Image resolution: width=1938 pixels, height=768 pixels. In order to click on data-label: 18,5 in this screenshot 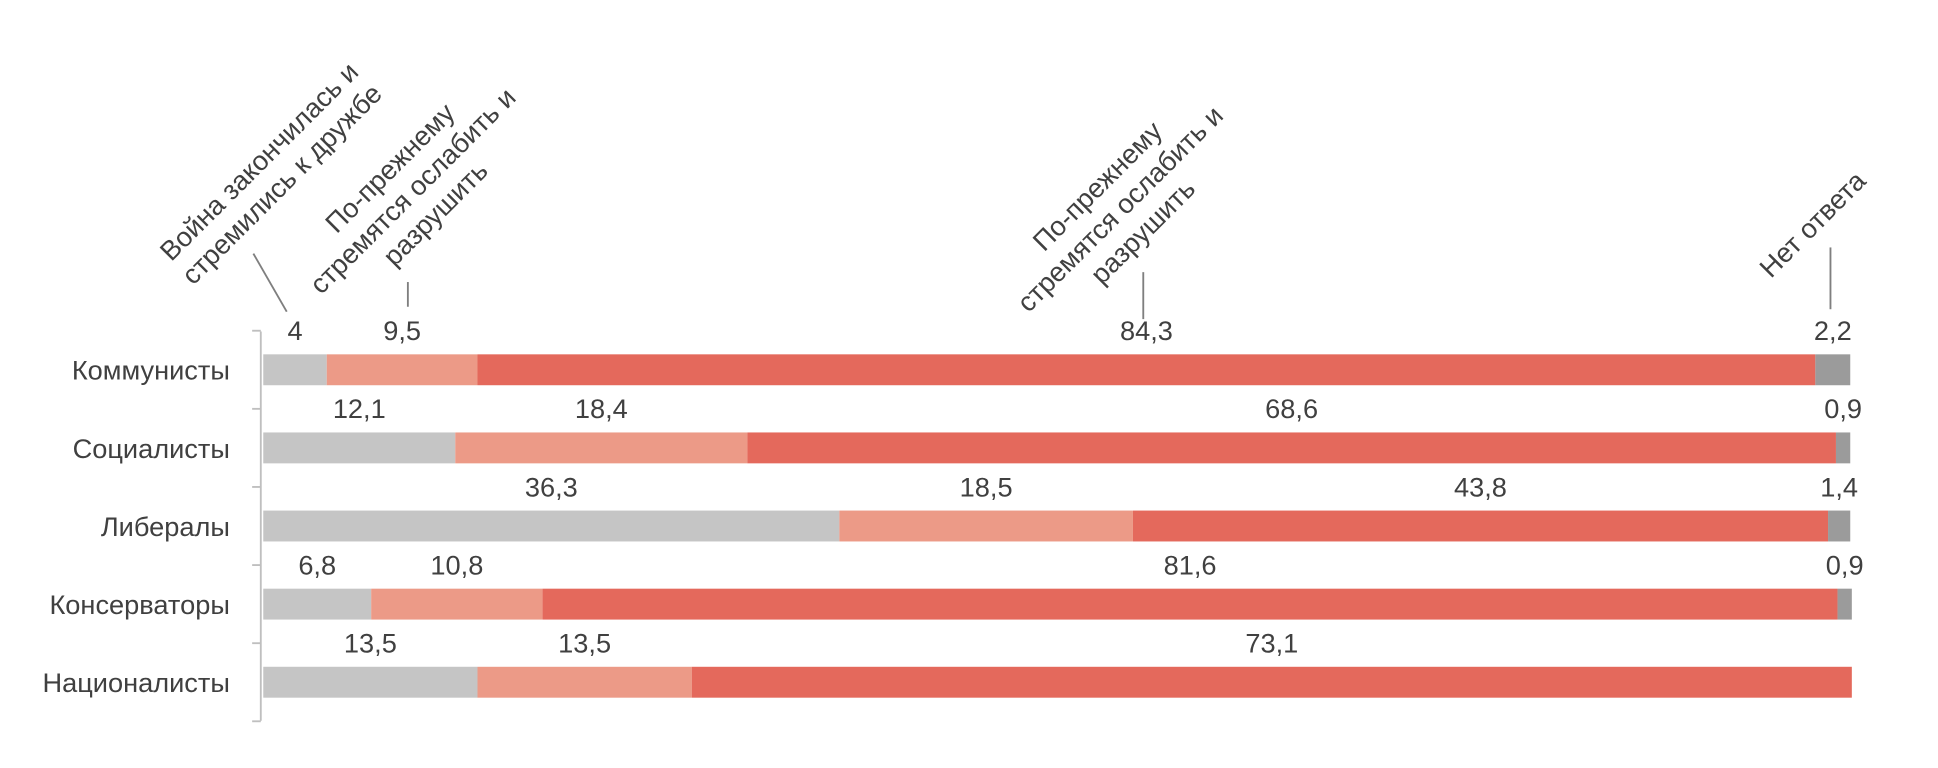, I will do `click(986, 486)`.